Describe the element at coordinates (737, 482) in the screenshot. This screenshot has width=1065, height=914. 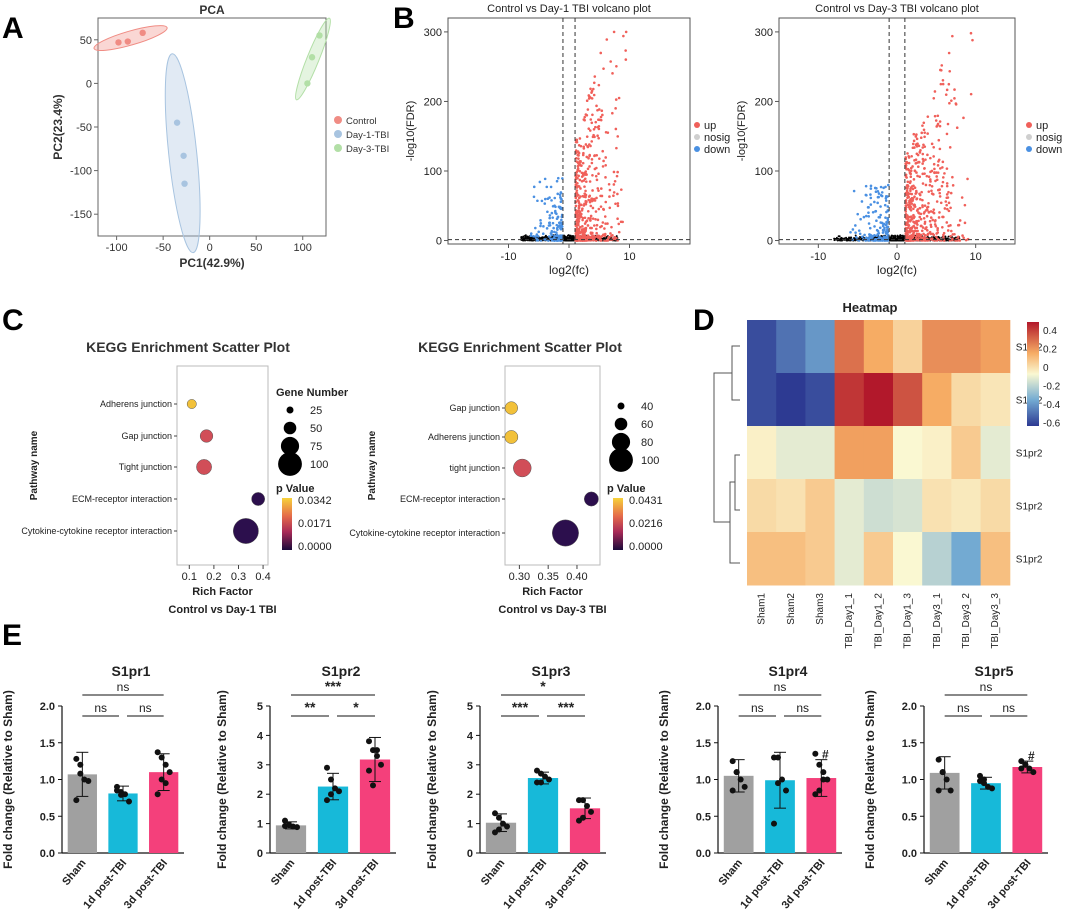
I see `heatmap-dendrogram-branch` at that location.